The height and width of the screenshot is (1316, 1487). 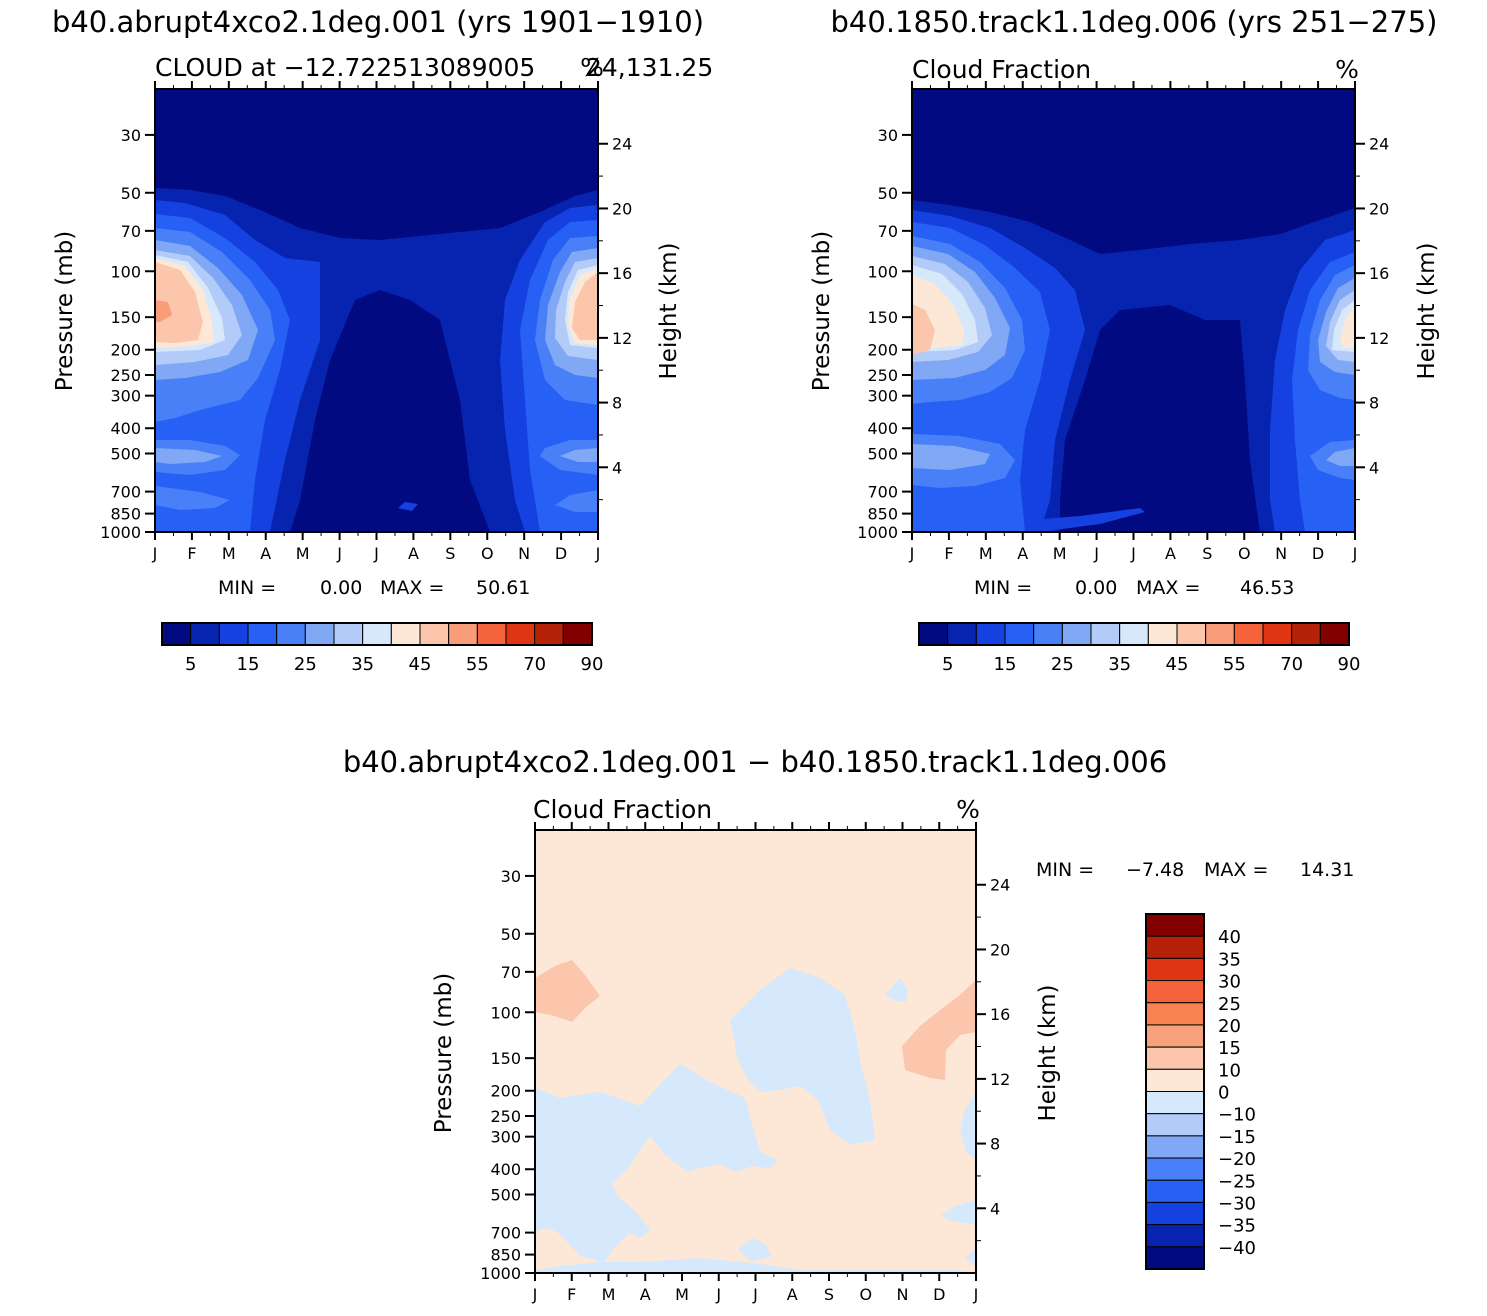 I want to click on pressure-tick-label: 50, so click(x=511, y=934).